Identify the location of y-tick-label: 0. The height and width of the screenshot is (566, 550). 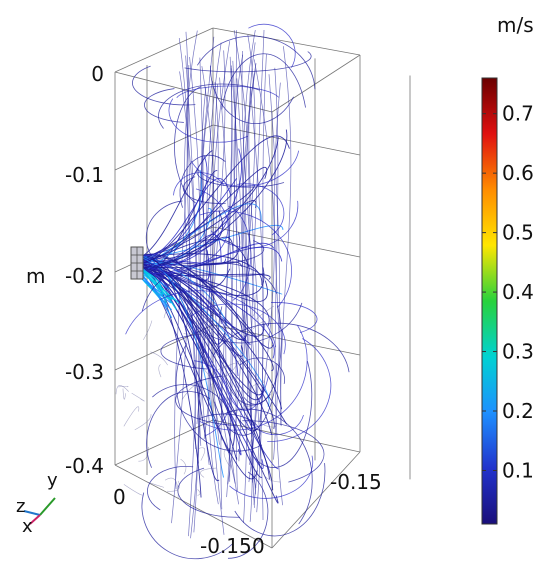
(258, 546).